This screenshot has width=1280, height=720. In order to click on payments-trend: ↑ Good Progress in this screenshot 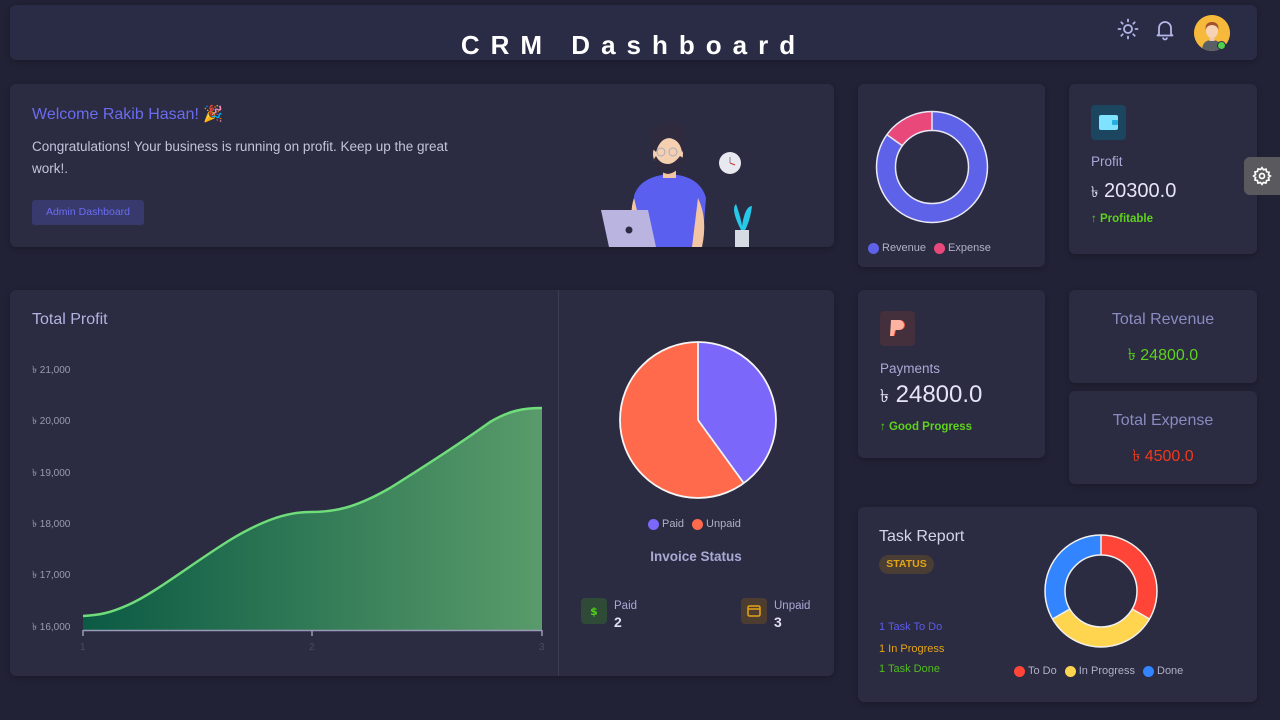, I will do `click(926, 427)`.